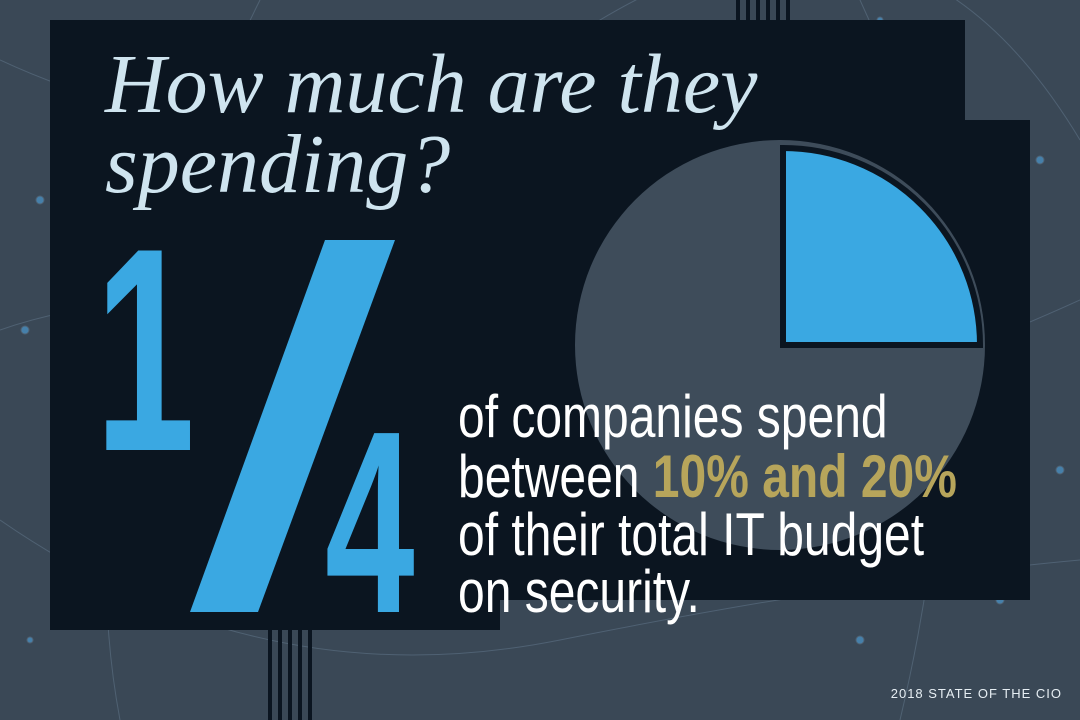 This screenshot has width=1080, height=720. Describe the element at coordinates (691, 534) in the screenshot. I see `statement-line: of their total IT budget` at that location.